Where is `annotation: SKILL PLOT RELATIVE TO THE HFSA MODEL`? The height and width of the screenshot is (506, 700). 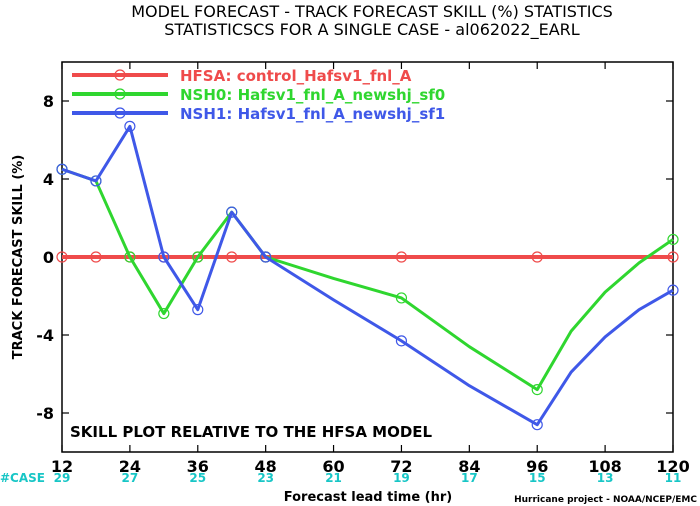 annotation: SKILL PLOT RELATIVE TO THE HFSA MODEL is located at coordinates (251, 432).